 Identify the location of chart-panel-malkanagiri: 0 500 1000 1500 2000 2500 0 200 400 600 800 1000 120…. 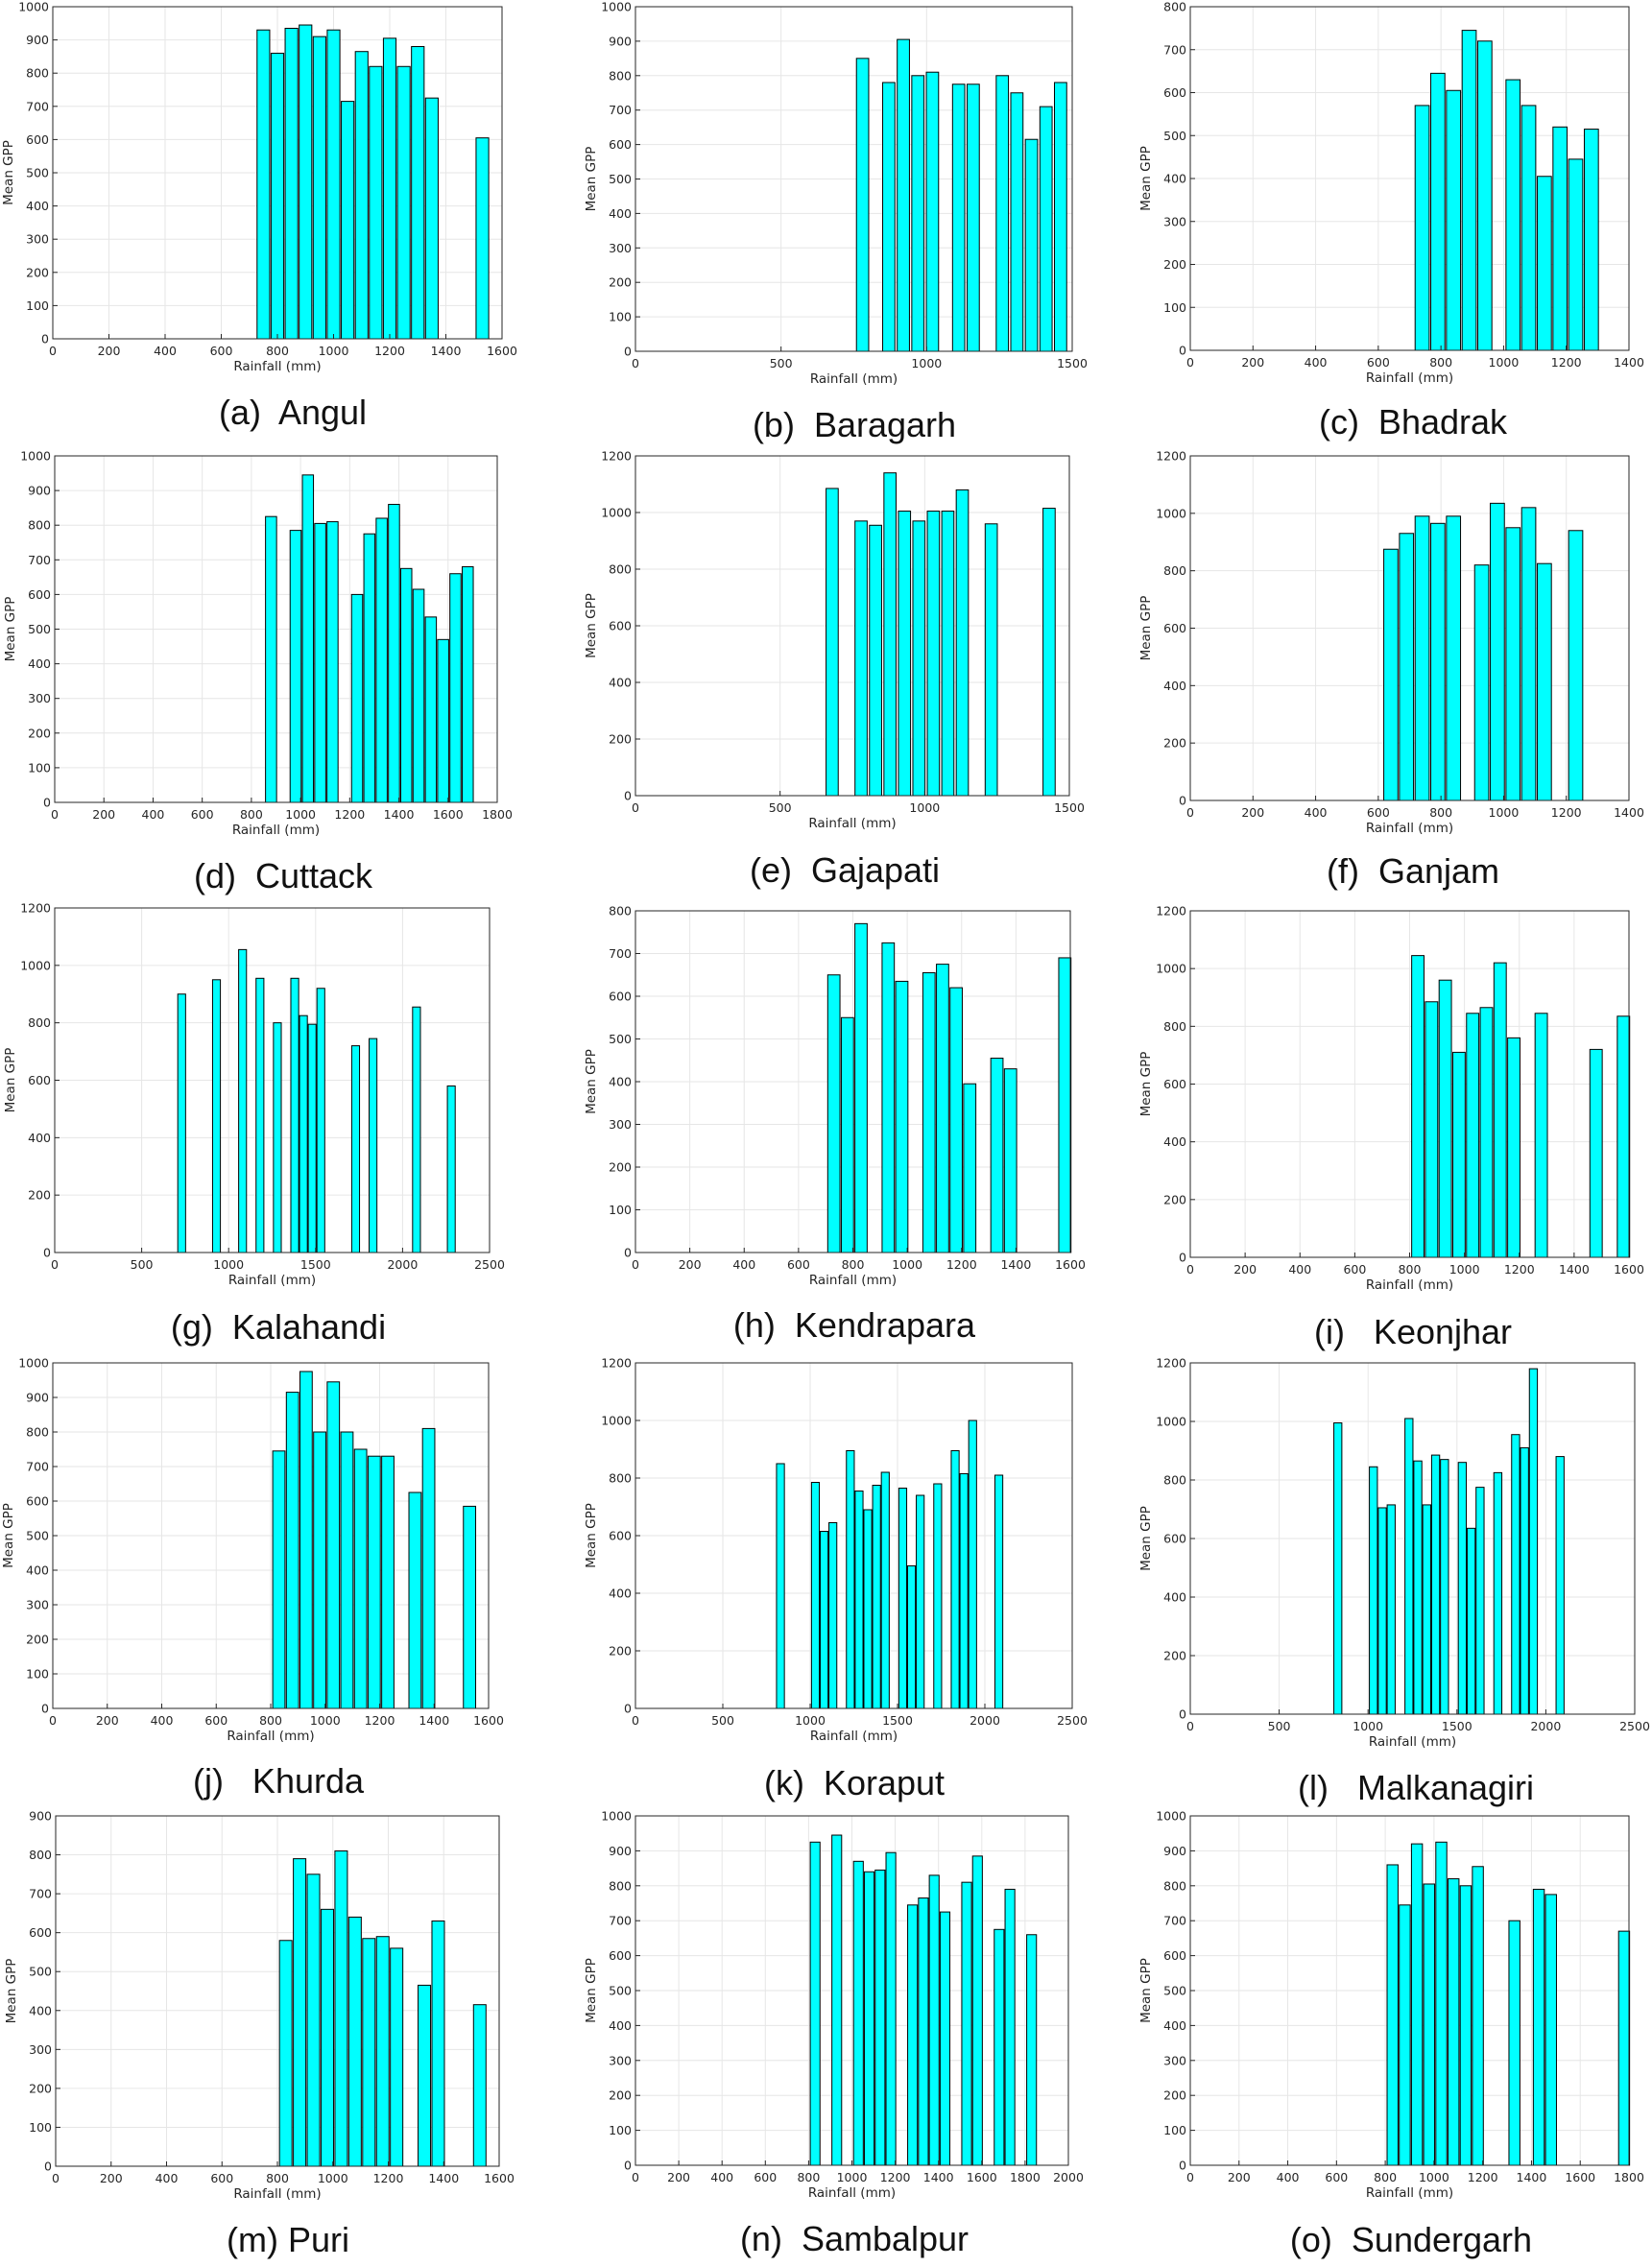
(1394, 1582).